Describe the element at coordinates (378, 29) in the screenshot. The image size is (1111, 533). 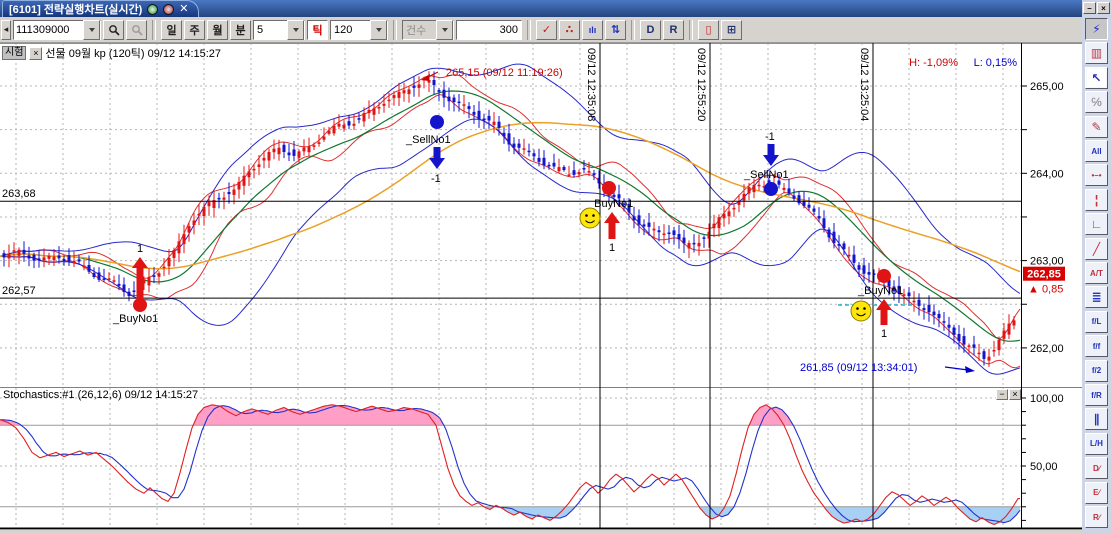
I see `tick-dropdown-icon` at that location.